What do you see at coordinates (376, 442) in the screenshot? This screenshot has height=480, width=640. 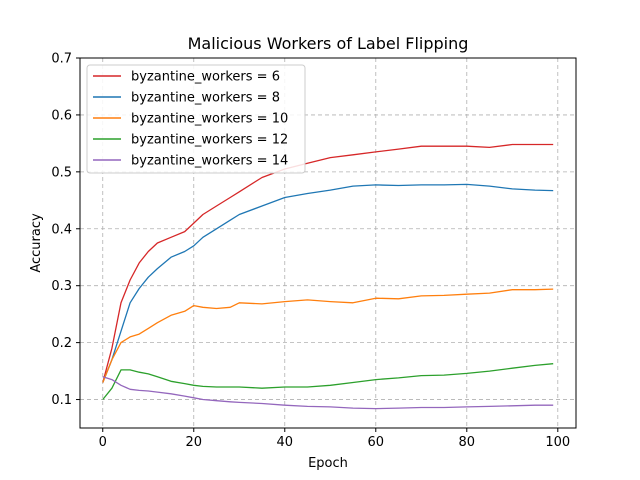 I see `x-tick-label: 60` at bounding box center [376, 442].